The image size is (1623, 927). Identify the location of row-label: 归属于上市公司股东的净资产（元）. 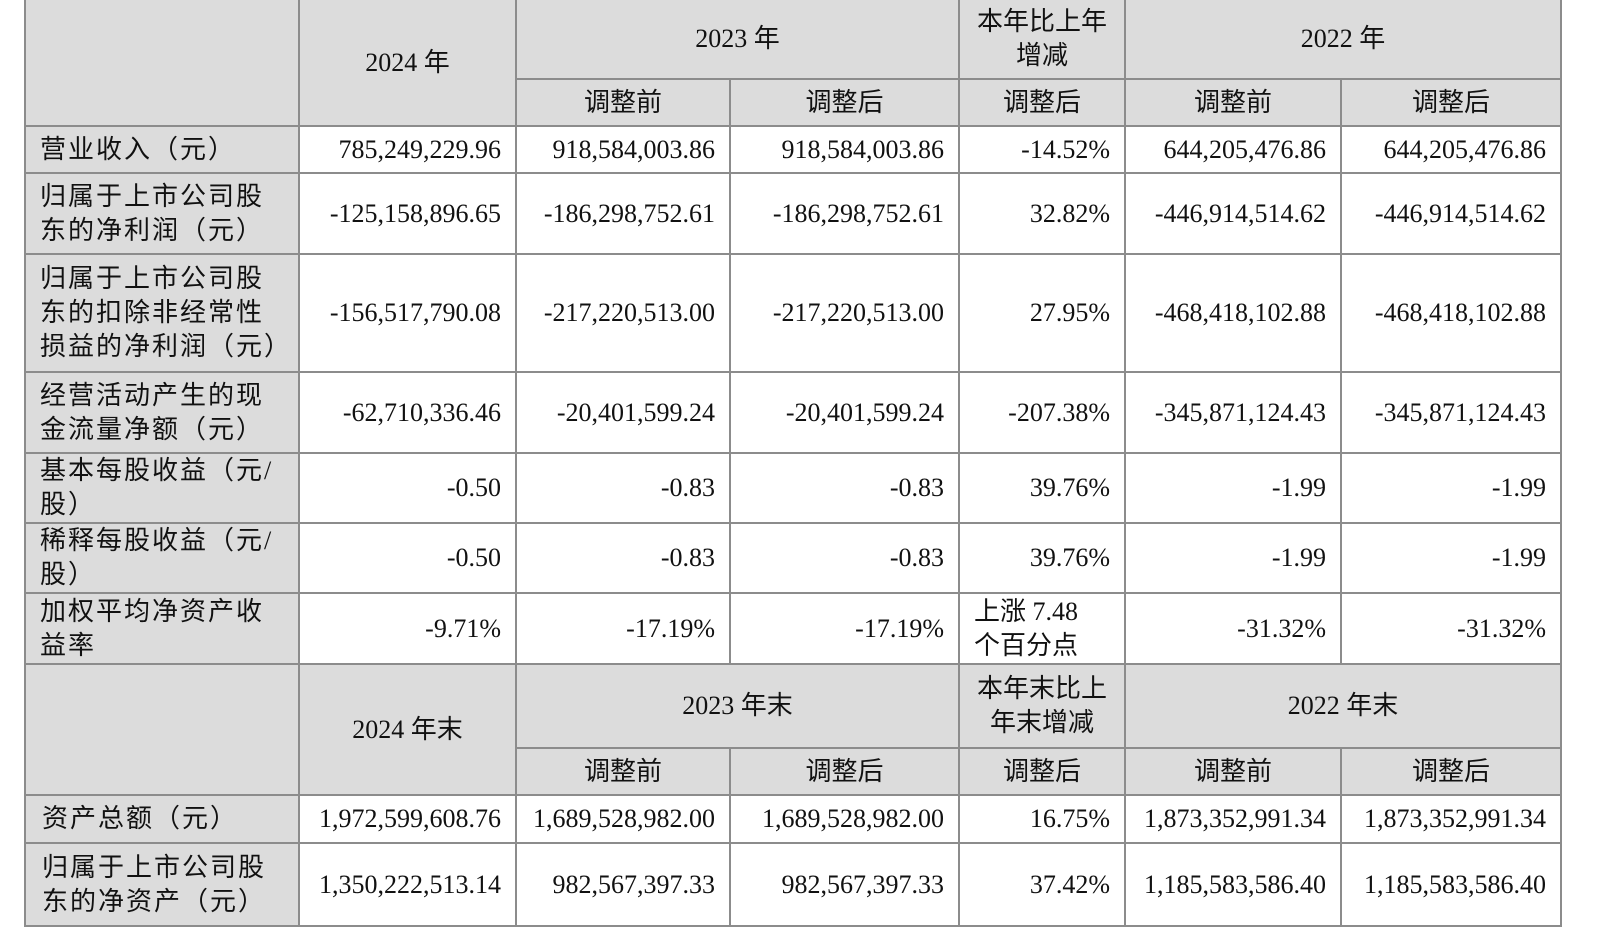
(162, 884).